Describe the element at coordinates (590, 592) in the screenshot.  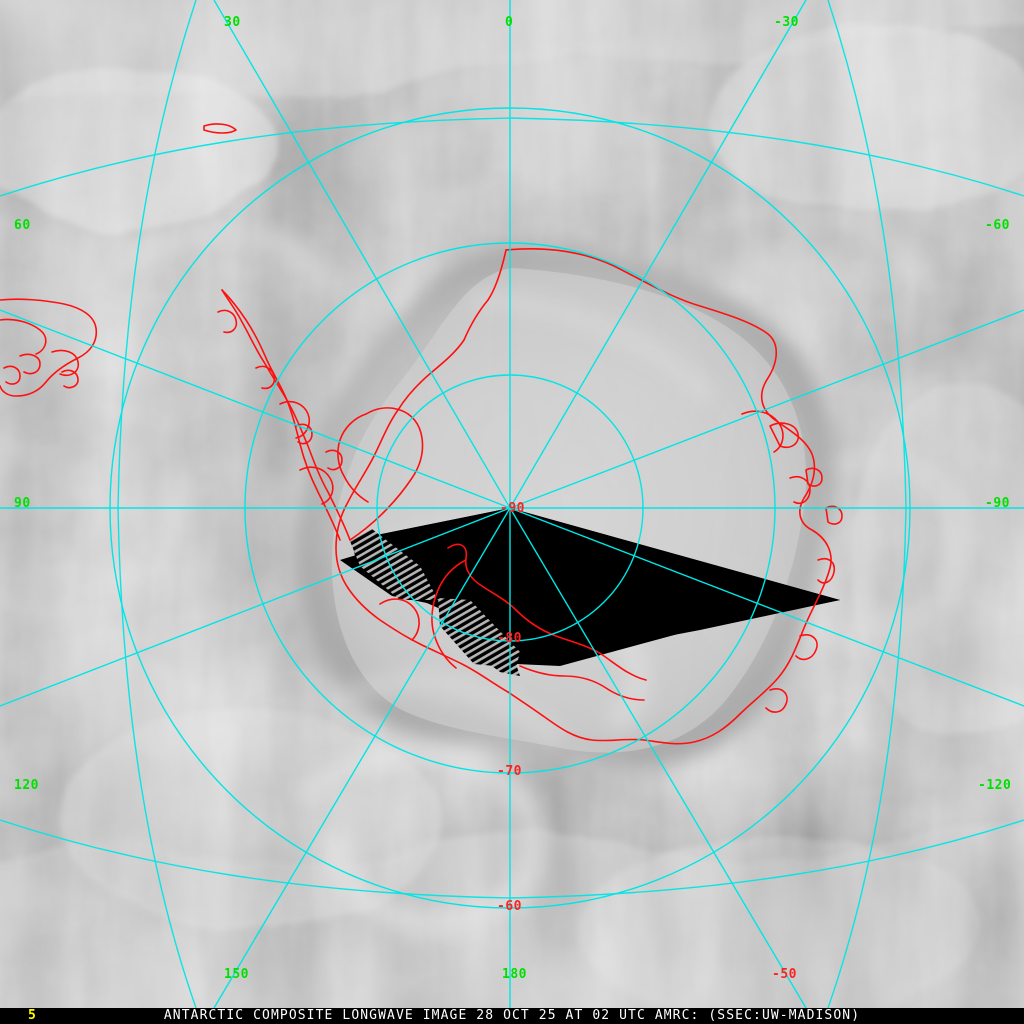
I see `data-gap-wedge` at that location.